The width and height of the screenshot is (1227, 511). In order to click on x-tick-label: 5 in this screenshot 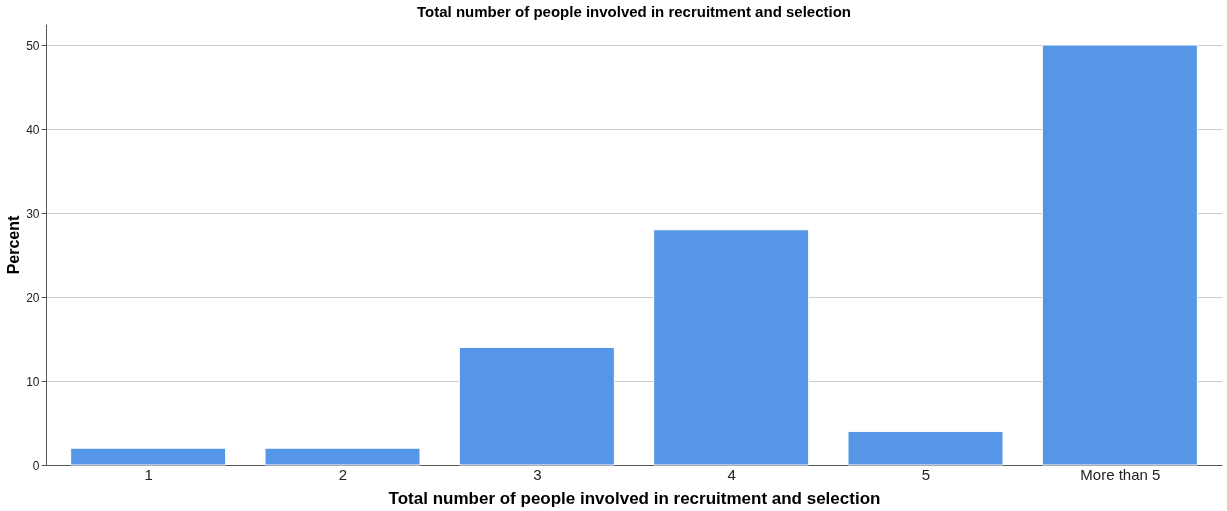, I will do `click(926, 474)`.